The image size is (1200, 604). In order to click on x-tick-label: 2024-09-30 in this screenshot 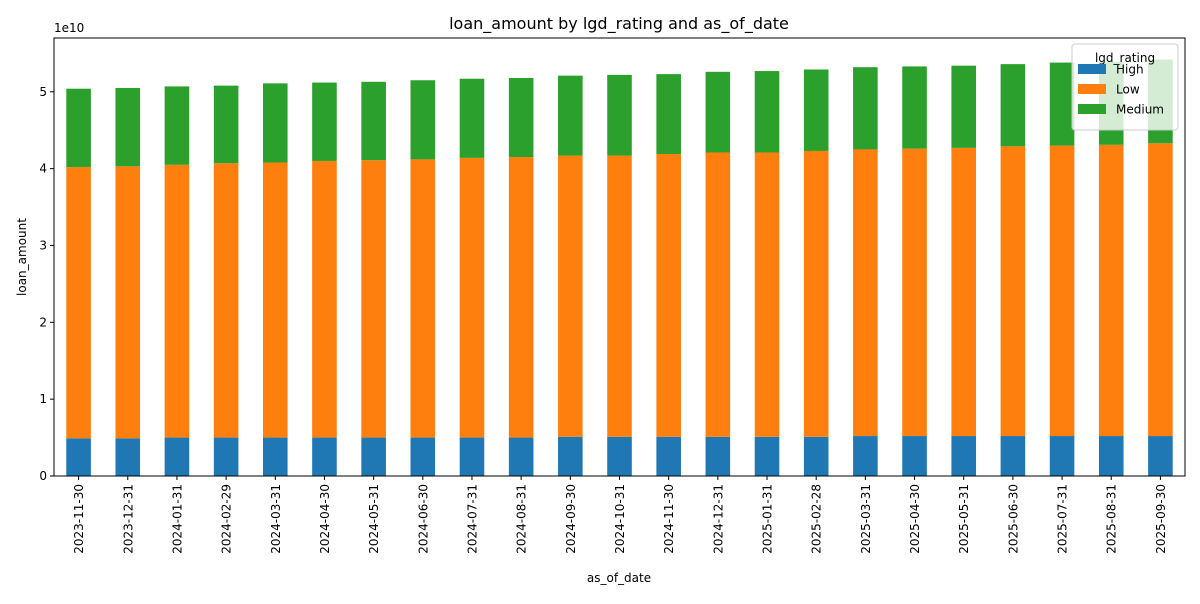, I will do `click(571, 519)`.